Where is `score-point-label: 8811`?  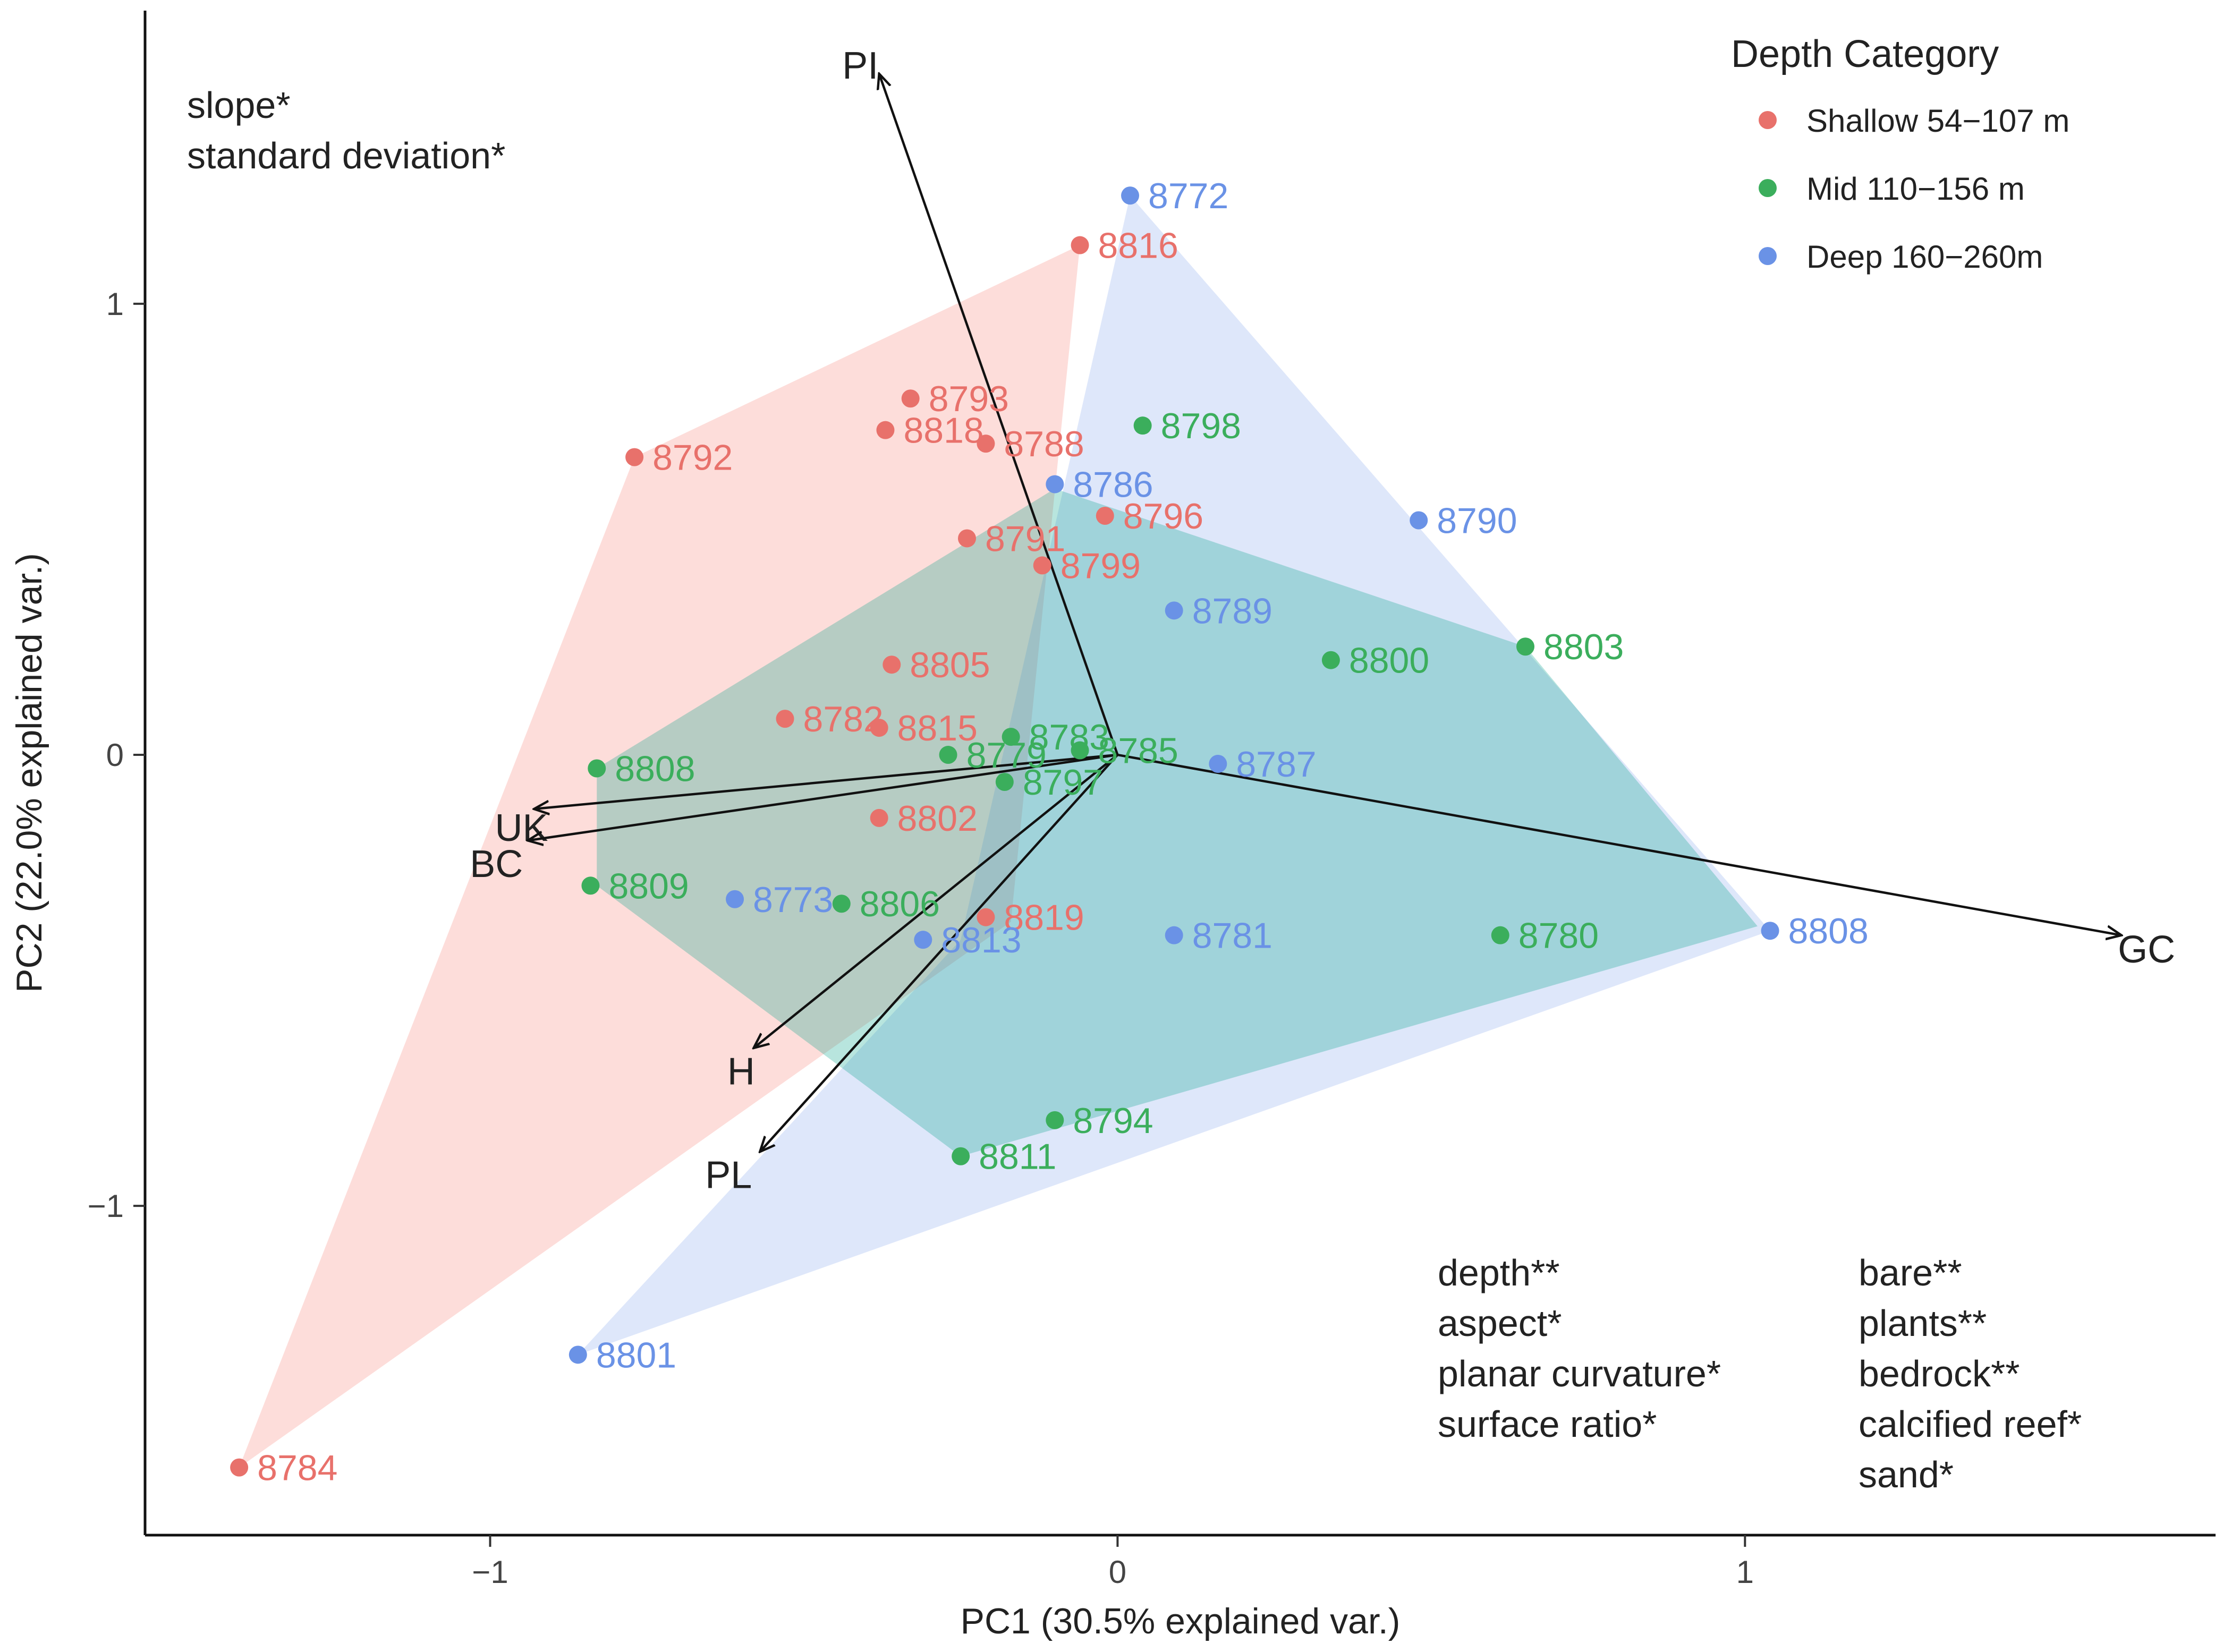
score-point-label: 8811 is located at coordinates (1018, 1157).